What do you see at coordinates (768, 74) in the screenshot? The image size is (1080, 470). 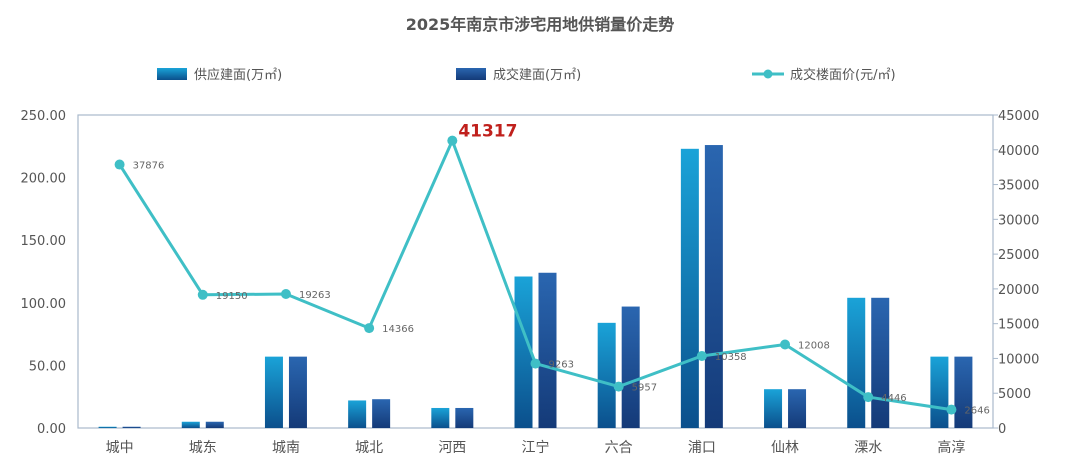 I see `legend-swatch-line-marker` at bounding box center [768, 74].